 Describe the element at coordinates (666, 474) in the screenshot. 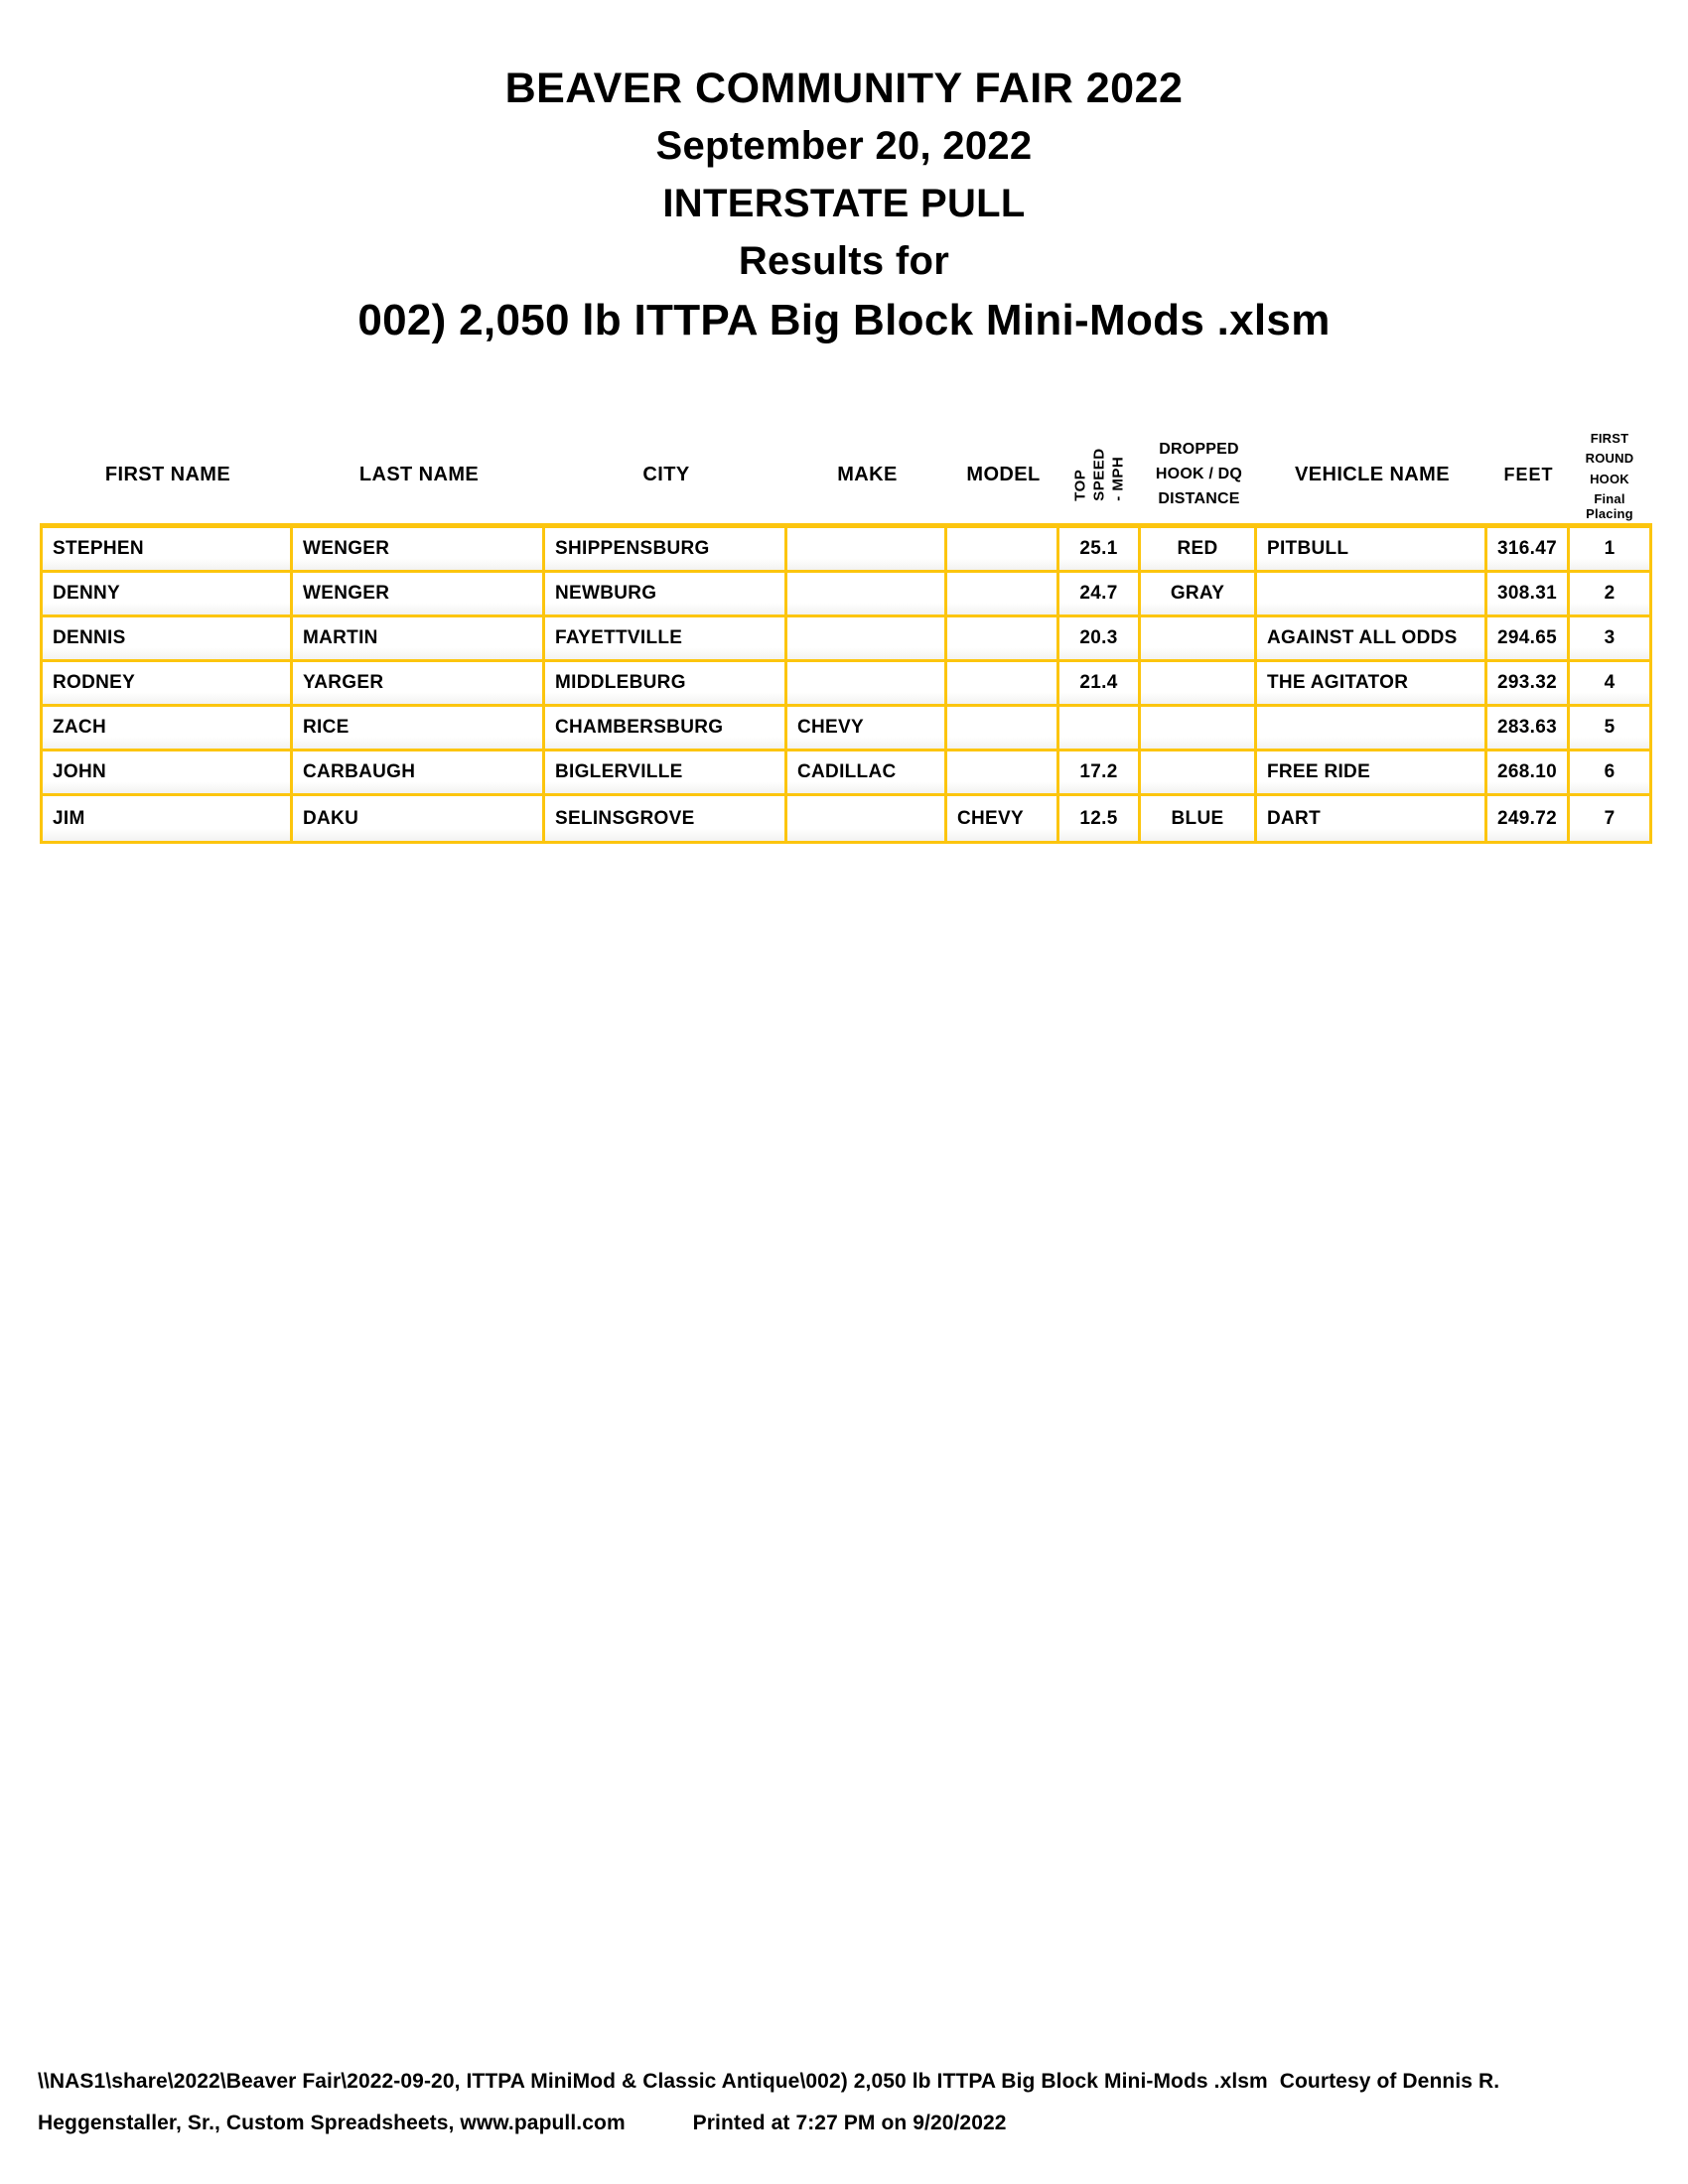

I see `col-header-city: CITY` at that location.